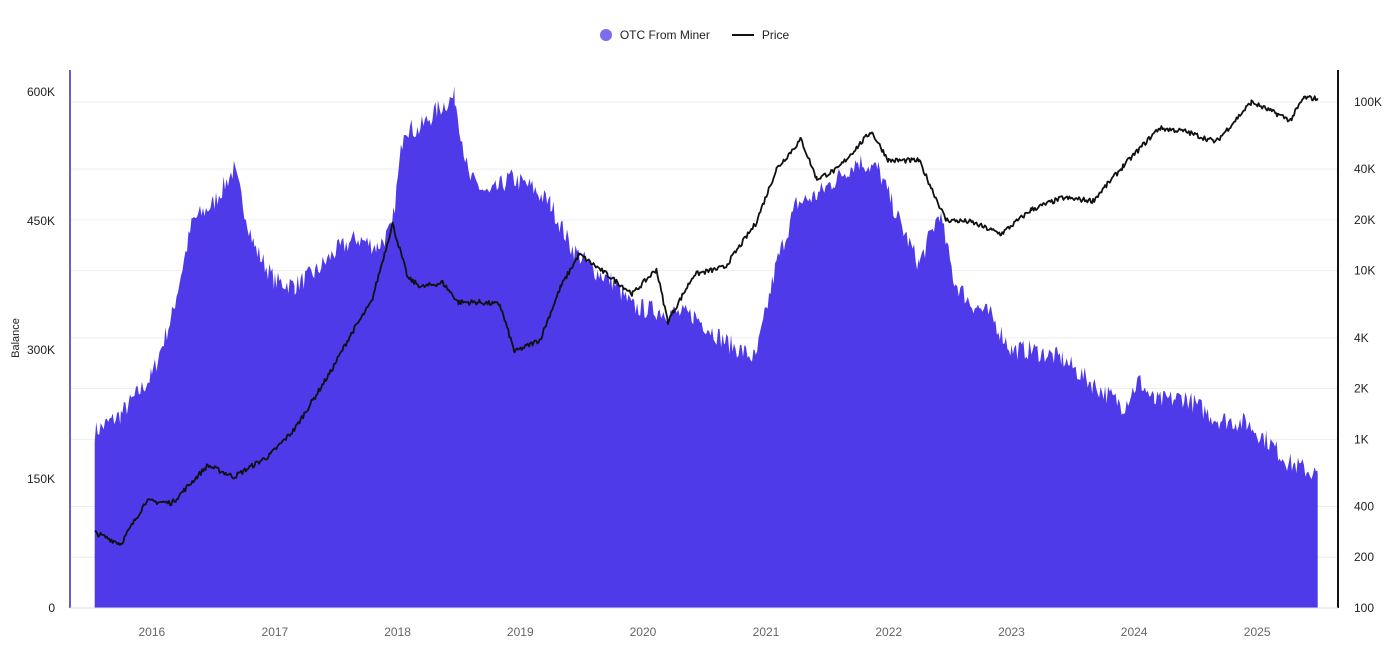  I want to click on x-tick-label: 2024, so click(1134, 632).